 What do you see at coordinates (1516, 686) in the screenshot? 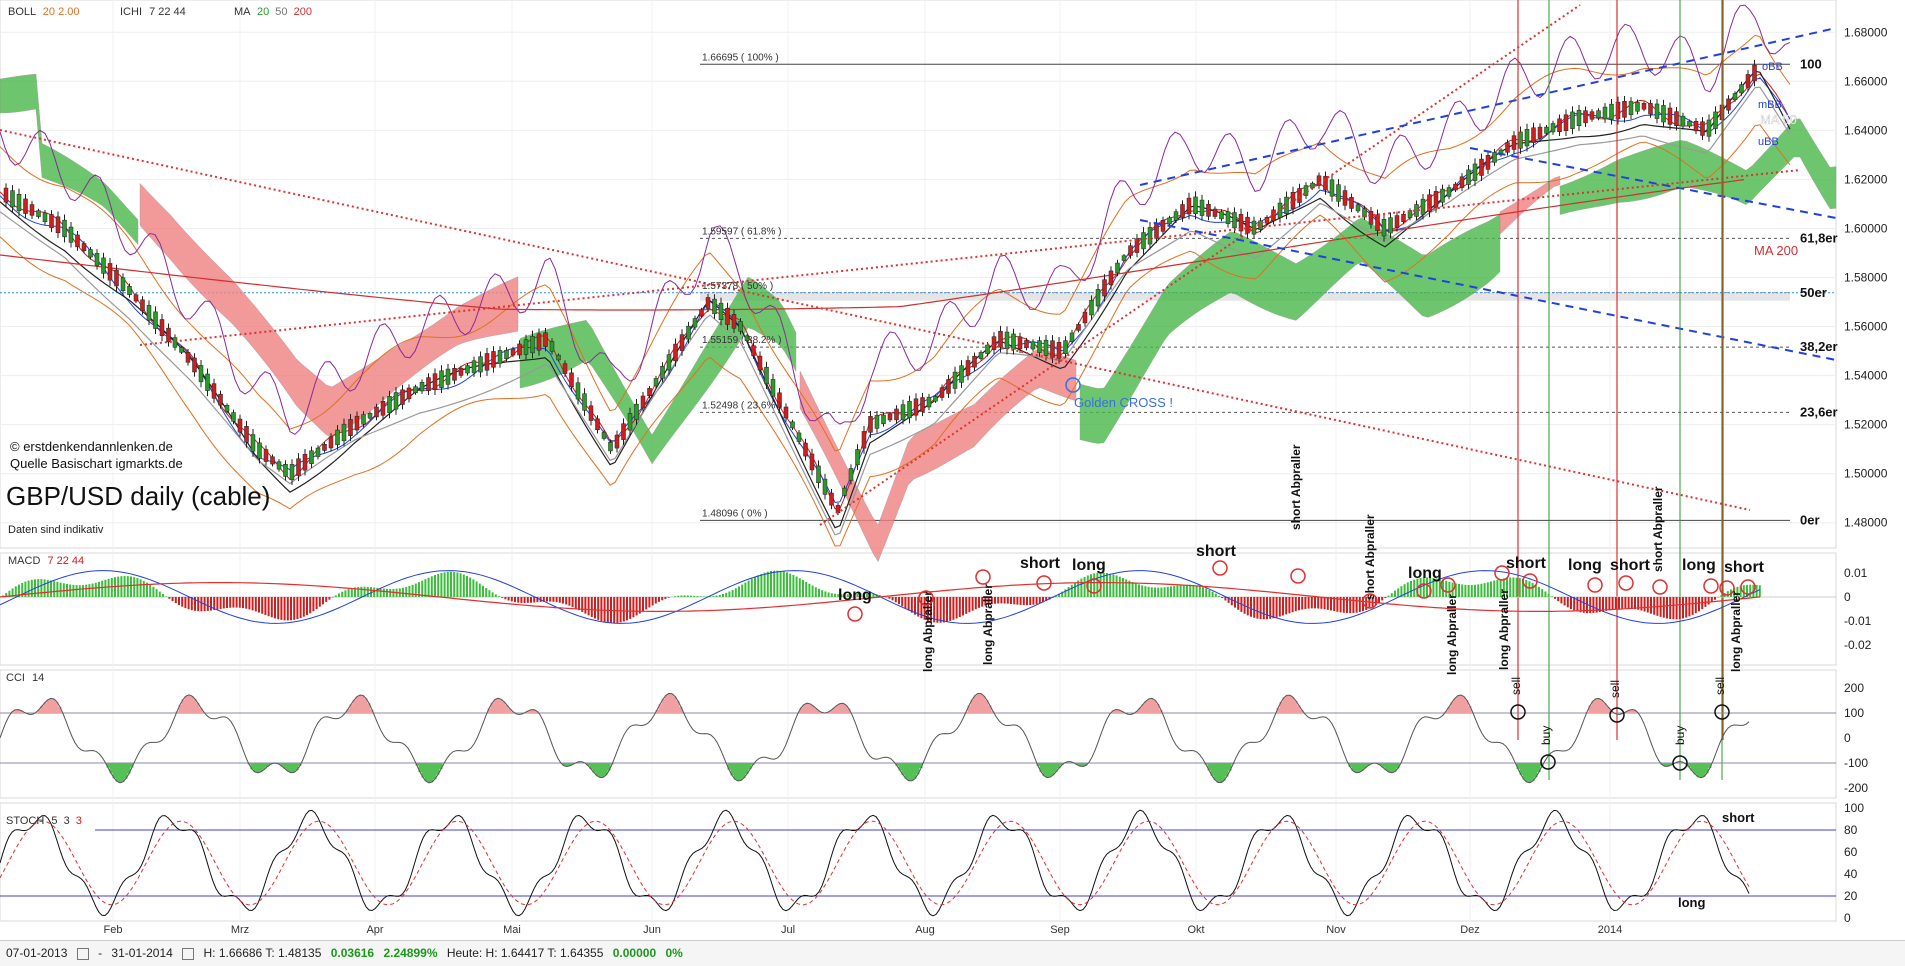
I see `cci-signal-label: sell` at bounding box center [1516, 686].